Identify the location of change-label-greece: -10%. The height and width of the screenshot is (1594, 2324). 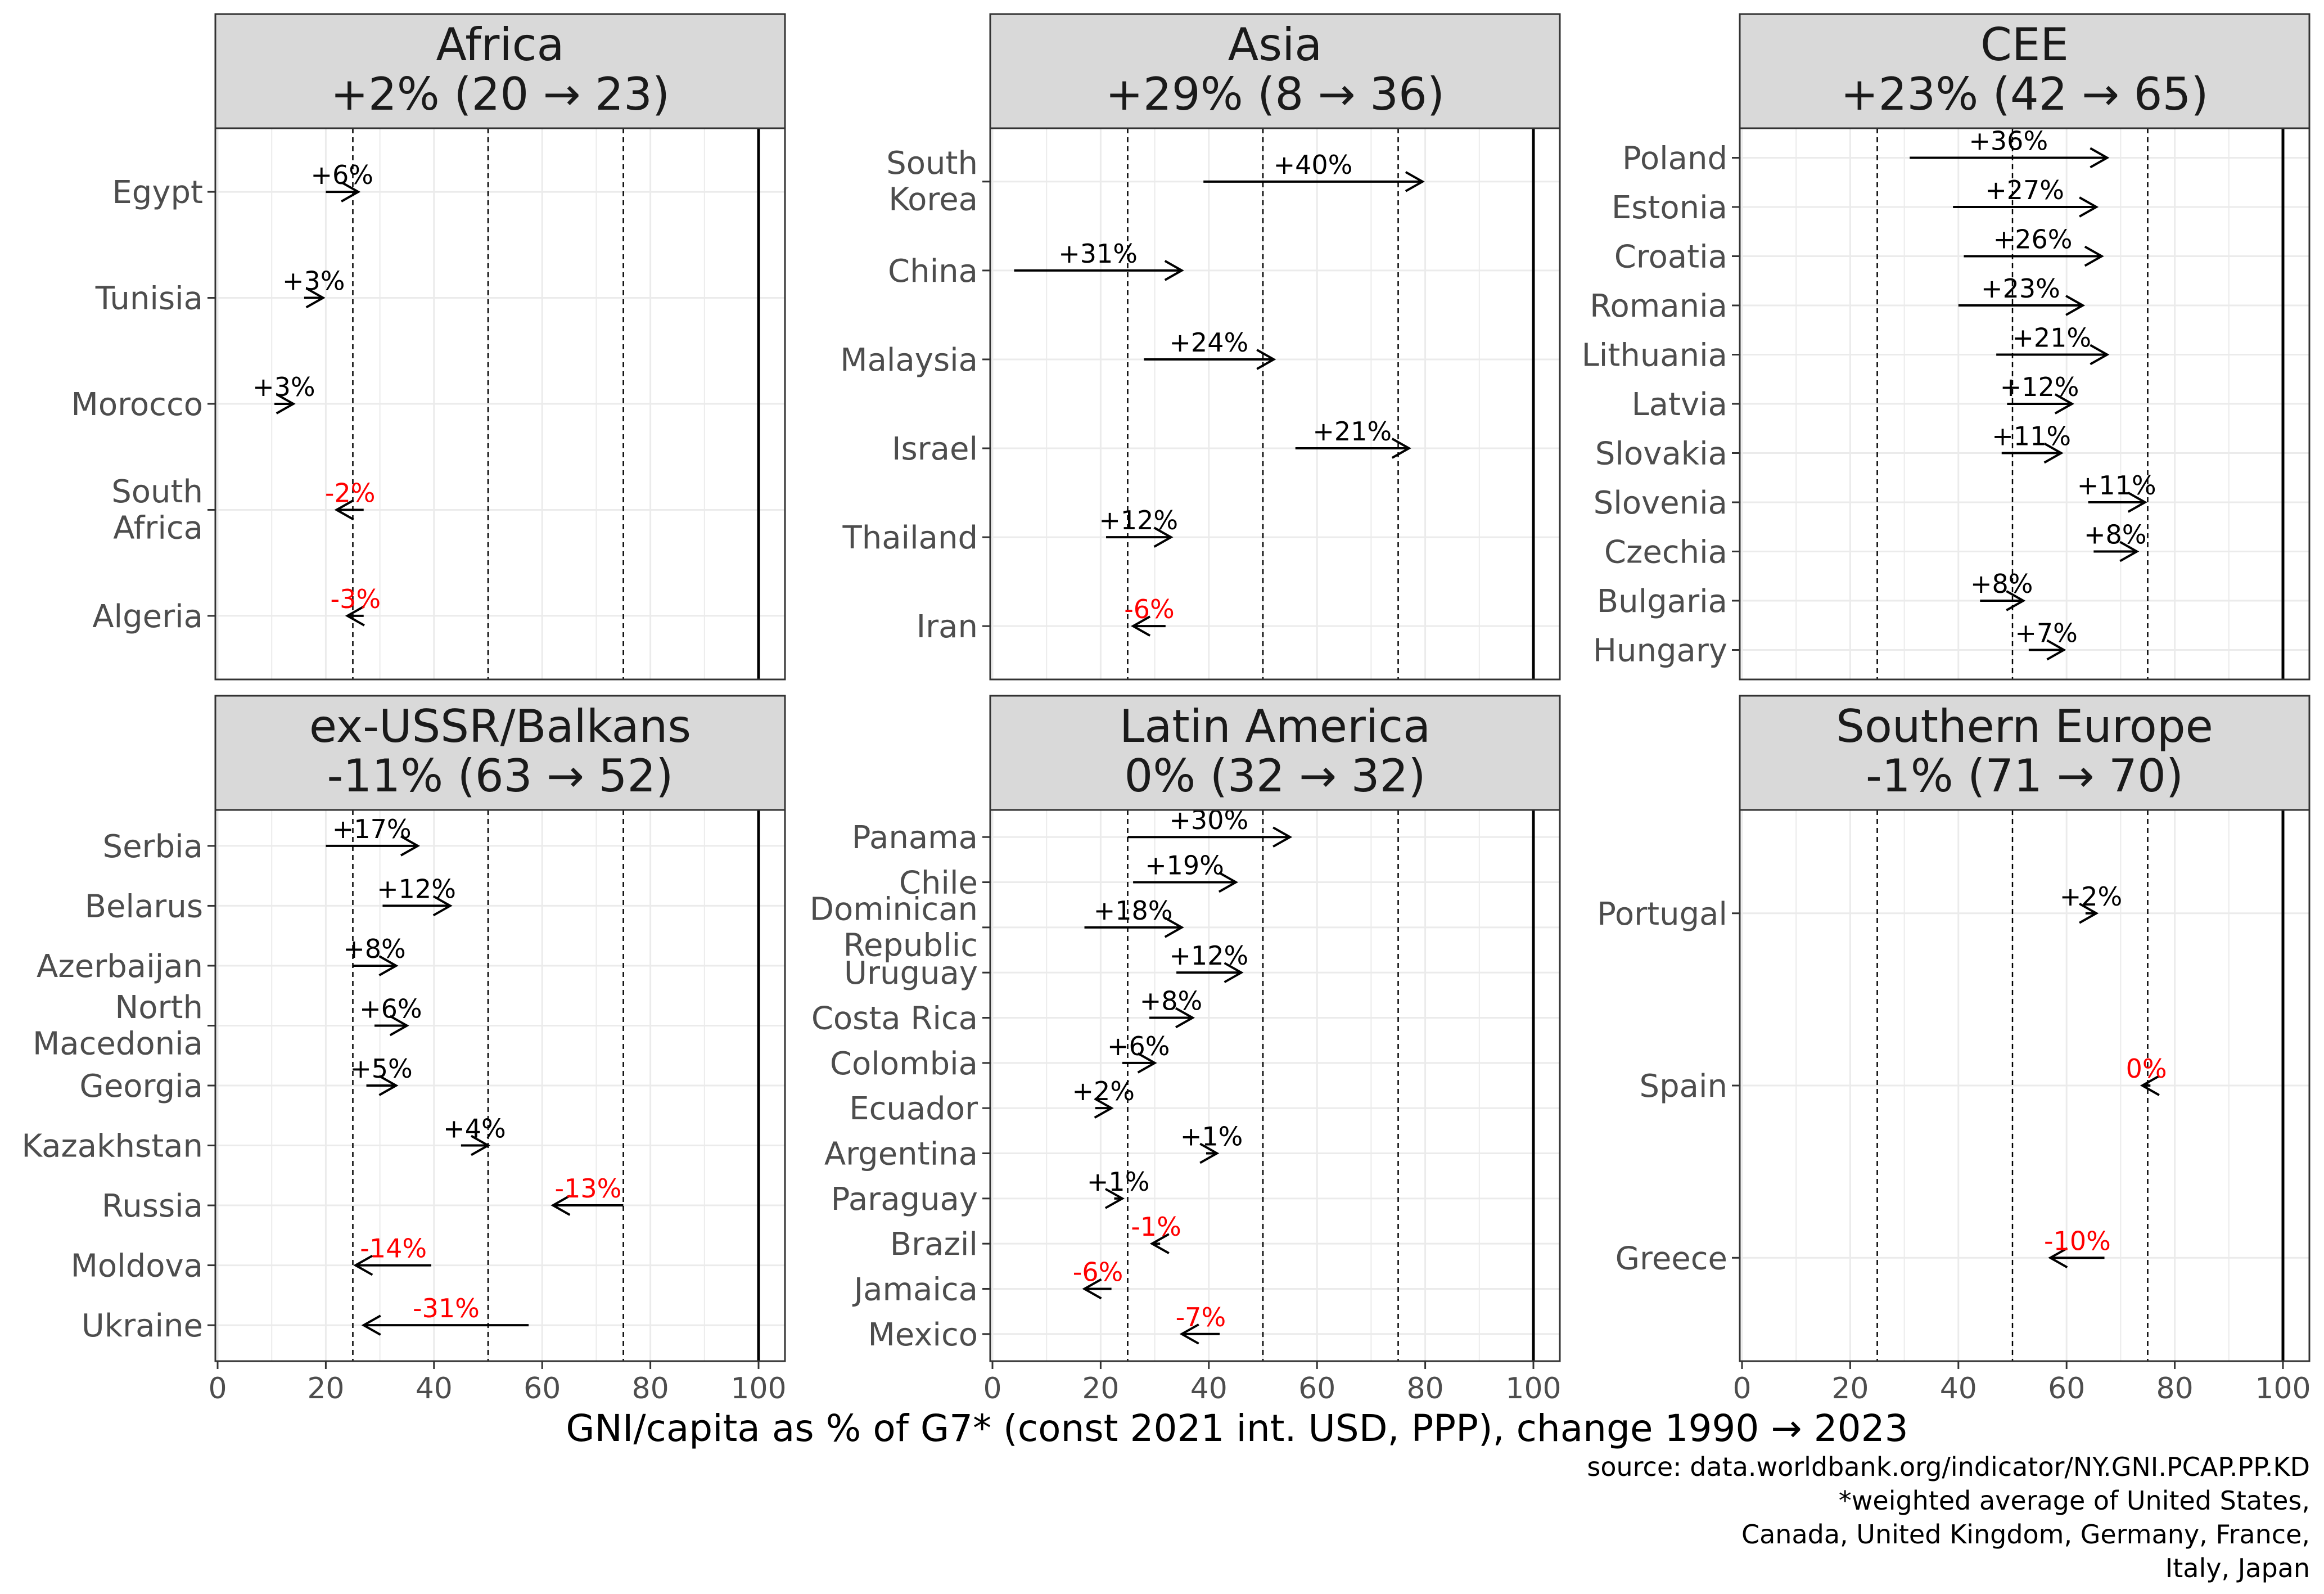
(2077, 1241).